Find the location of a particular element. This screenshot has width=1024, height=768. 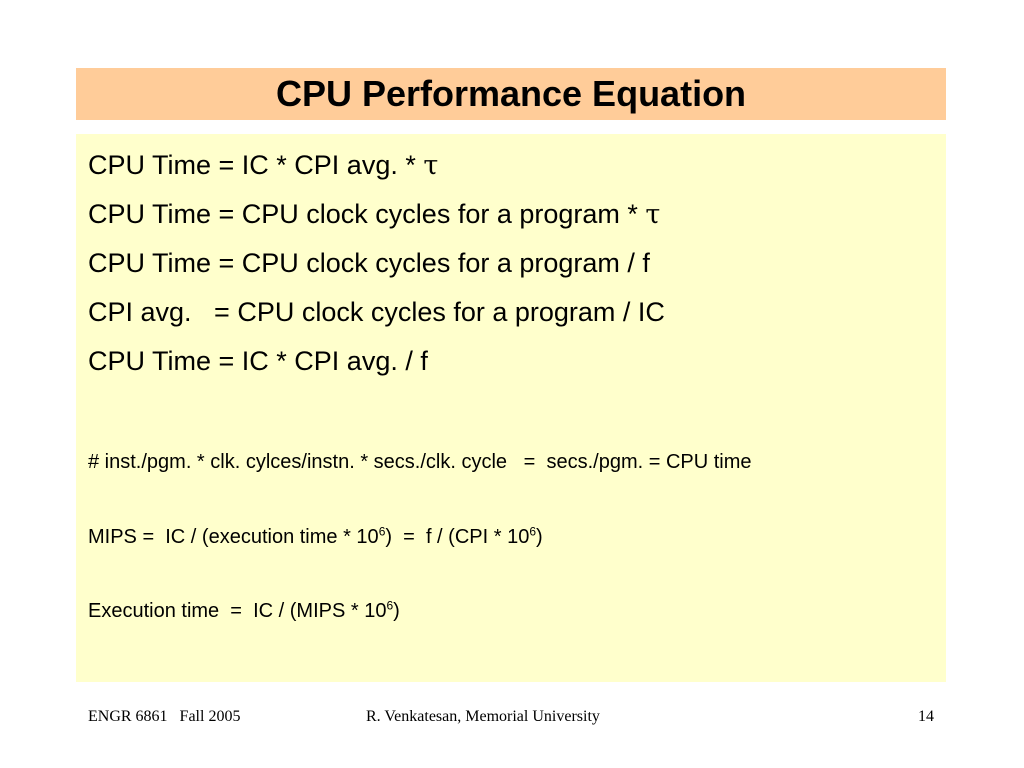

footer-course: ENGR 6861 Fall 2005 is located at coordinates (164, 716).